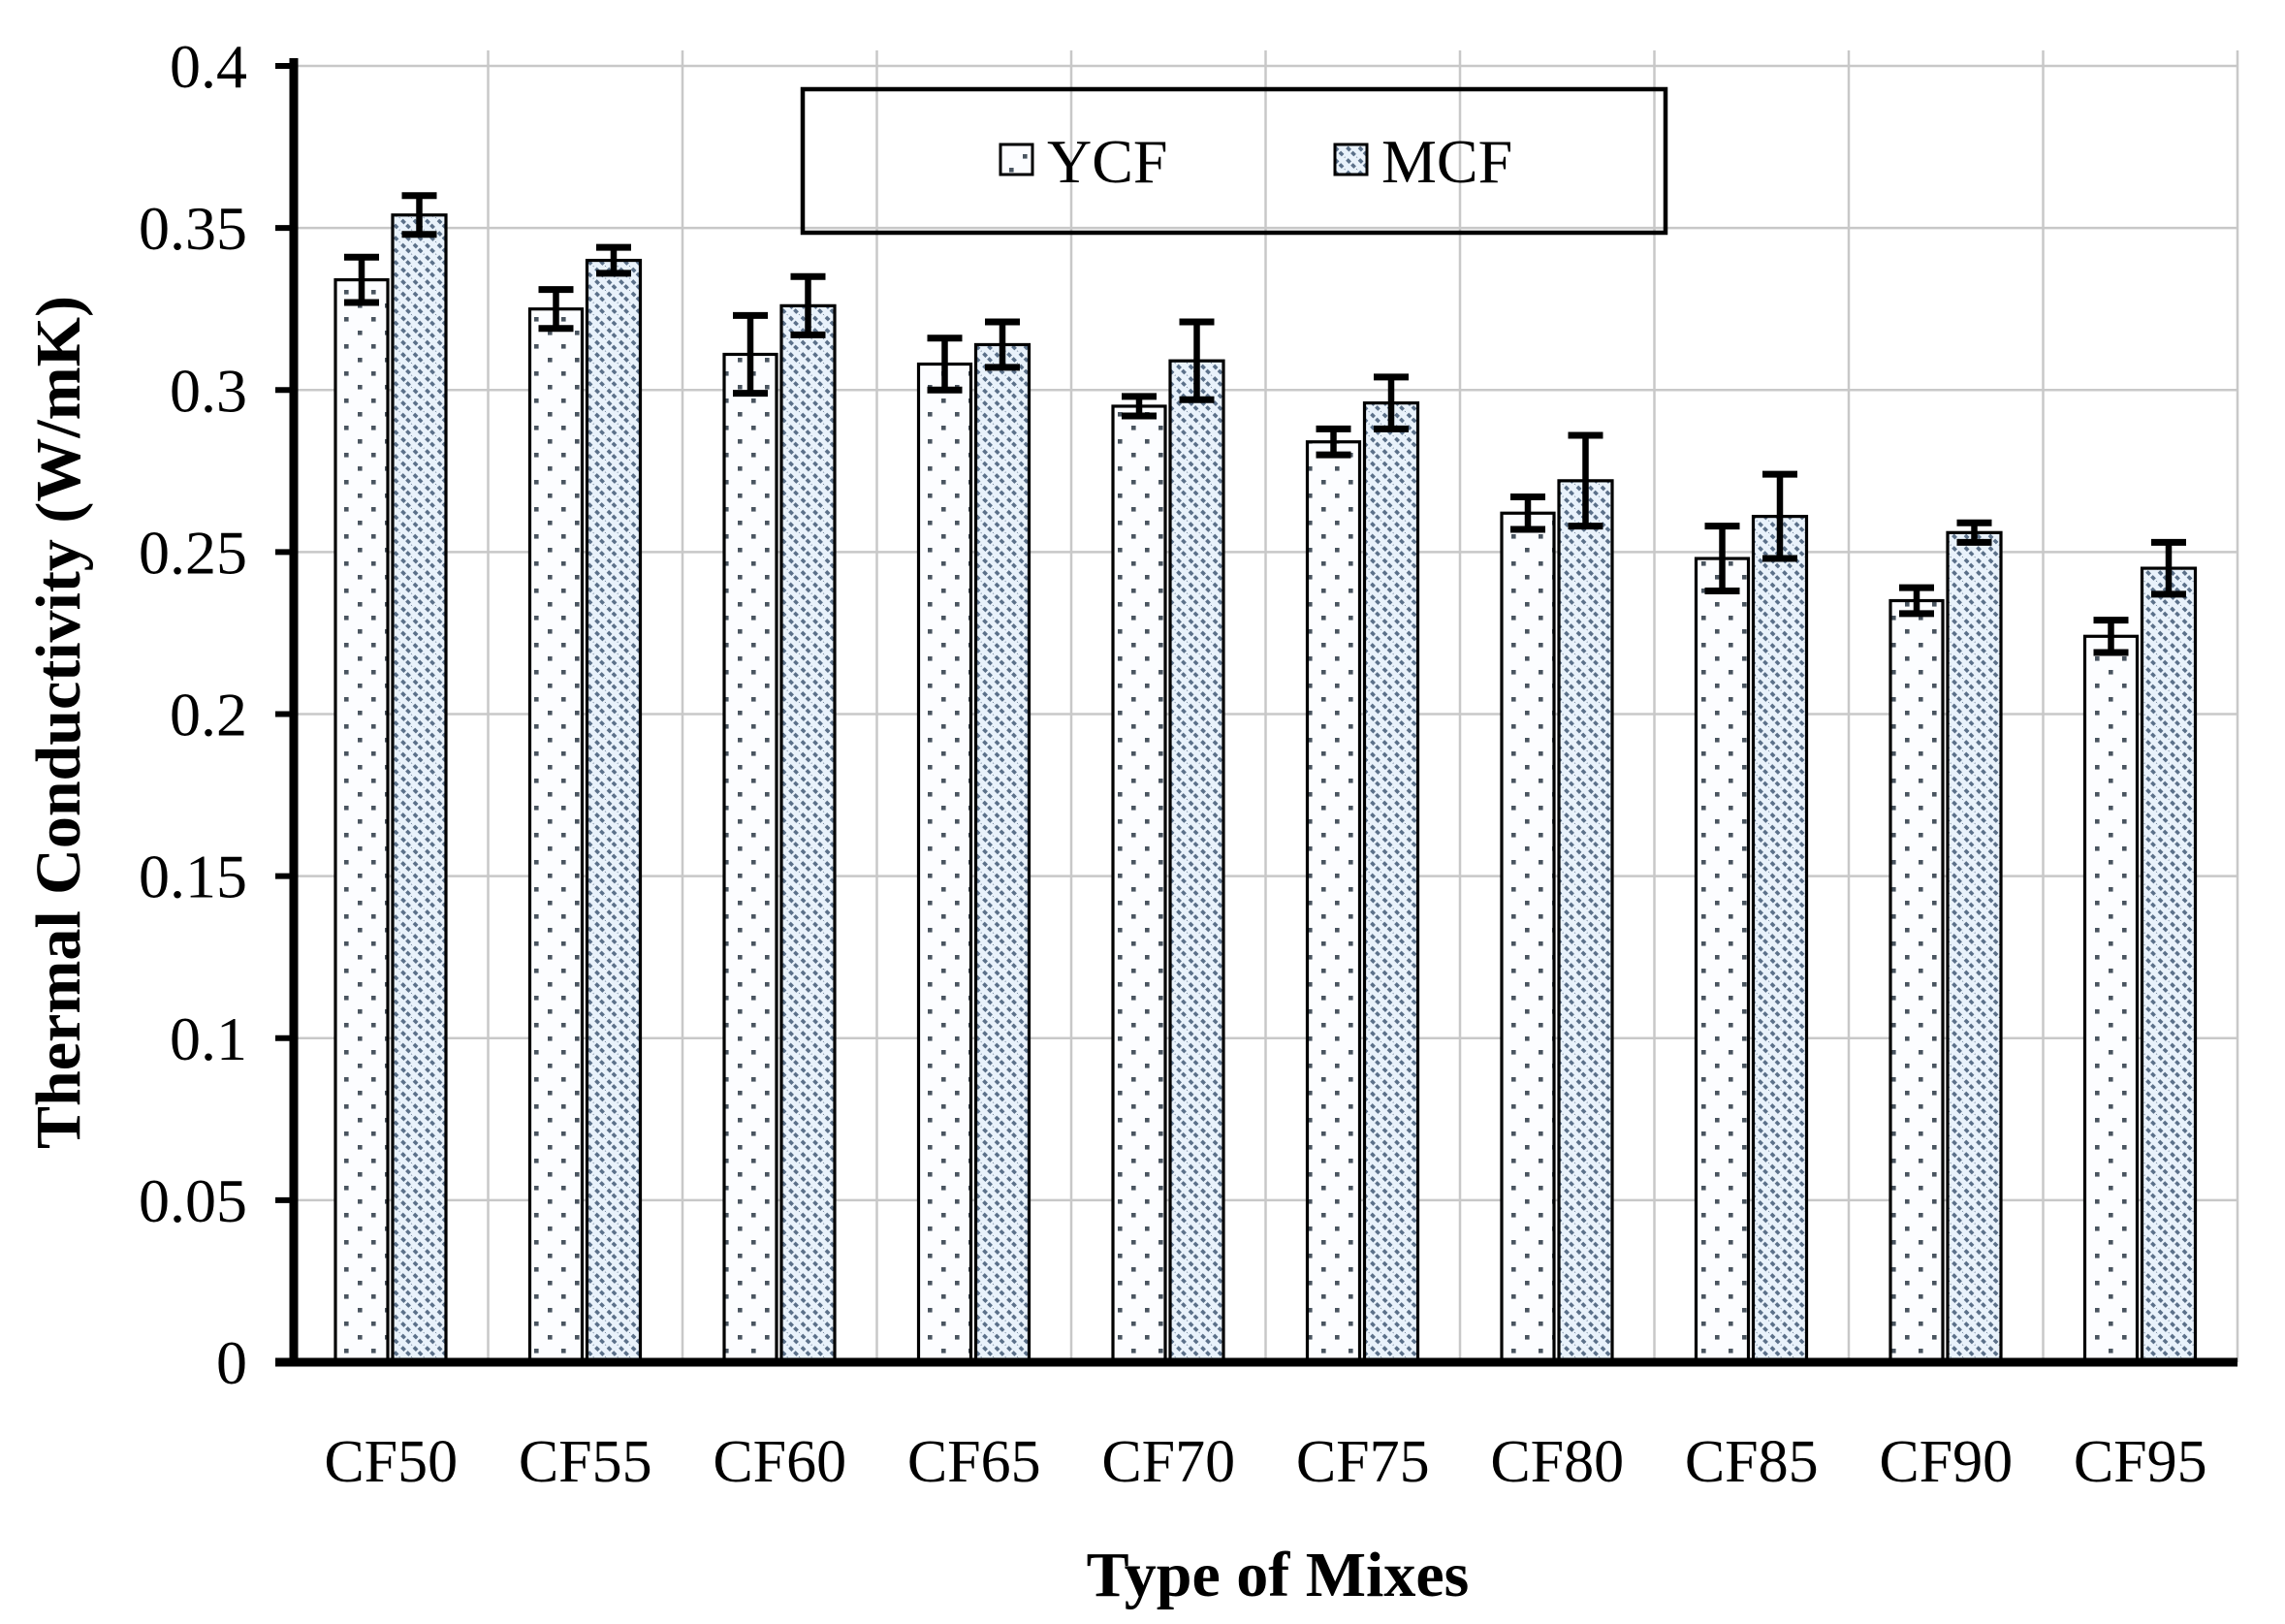 The image size is (2285, 1624). I want to click on bar-ycf-cf50, so click(361, 821).